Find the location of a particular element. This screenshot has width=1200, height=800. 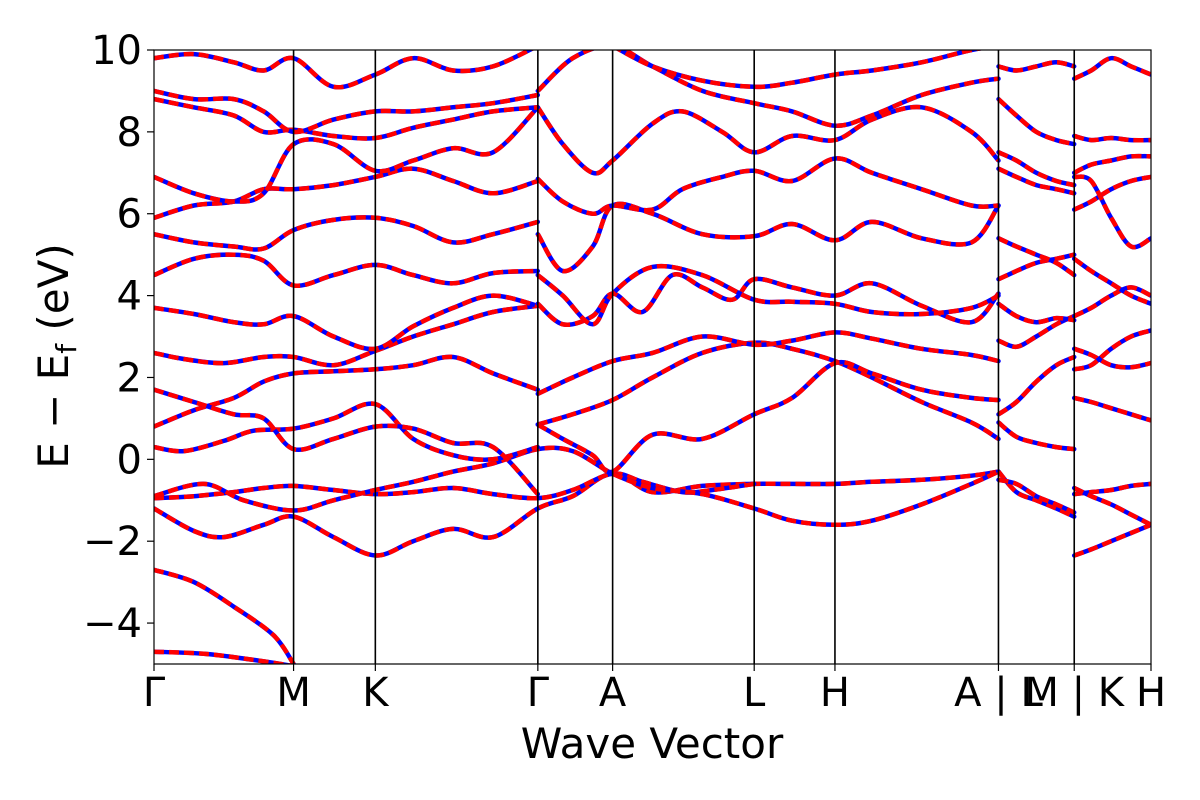

x-tick-label-7: A | L is located at coordinates (998, 693).